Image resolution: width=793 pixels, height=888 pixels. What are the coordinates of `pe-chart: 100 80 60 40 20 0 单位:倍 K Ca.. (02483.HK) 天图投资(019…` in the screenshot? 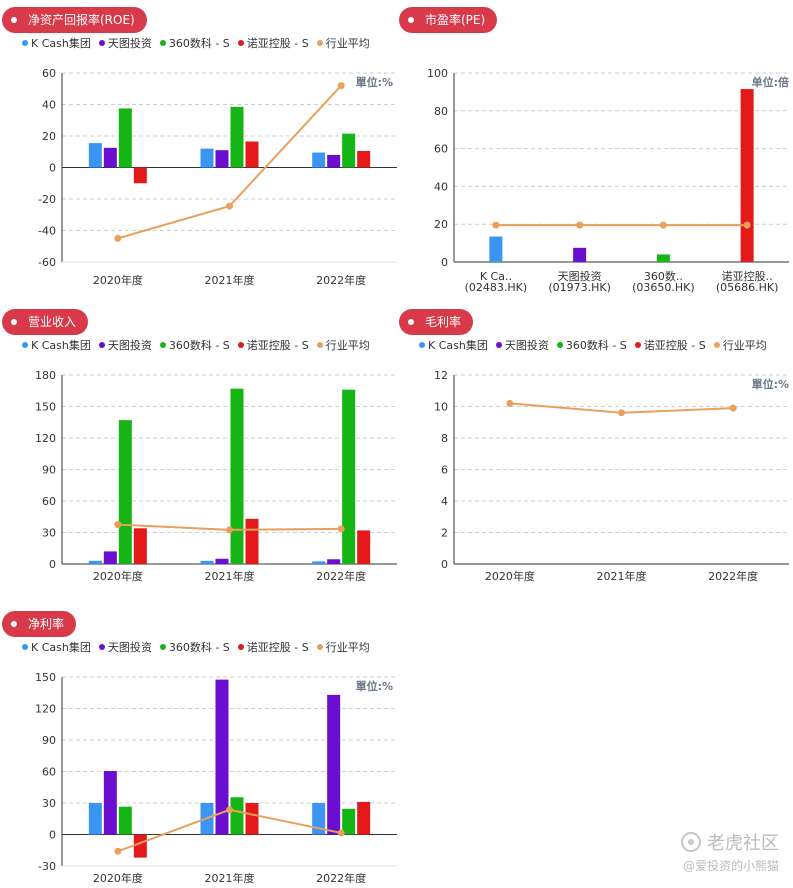 It's located at (608, 180).